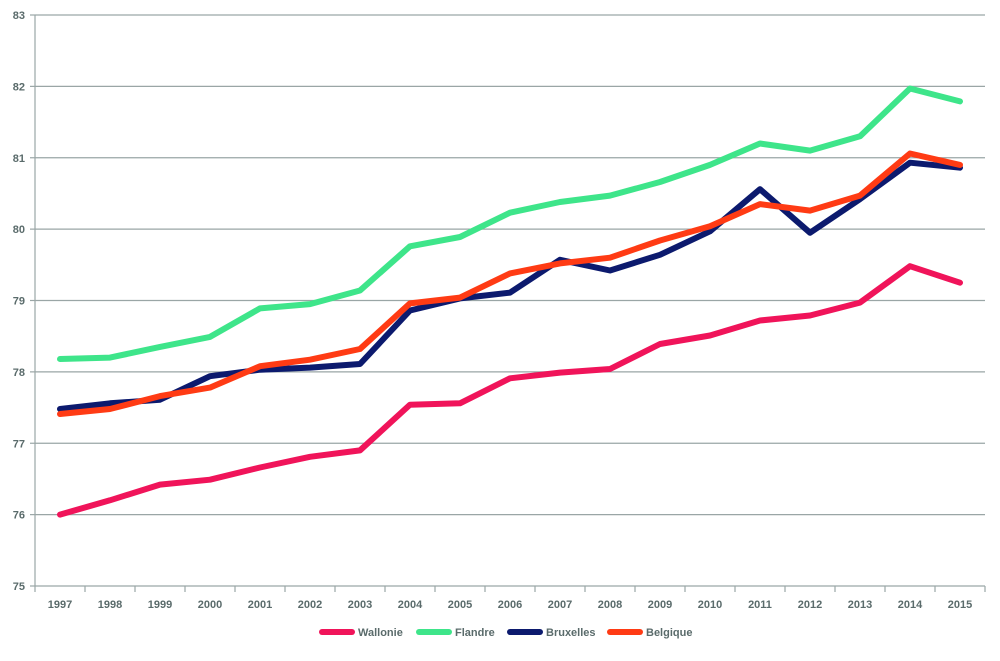  I want to click on x-tick-label: 2012, so click(810, 605).